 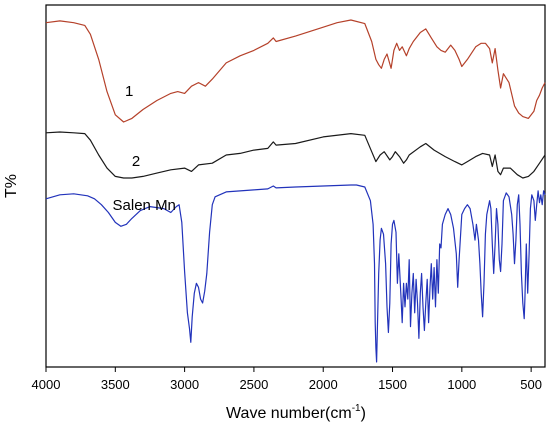 I want to click on x-axis-title-superscript: -1, so click(x=356, y=408).